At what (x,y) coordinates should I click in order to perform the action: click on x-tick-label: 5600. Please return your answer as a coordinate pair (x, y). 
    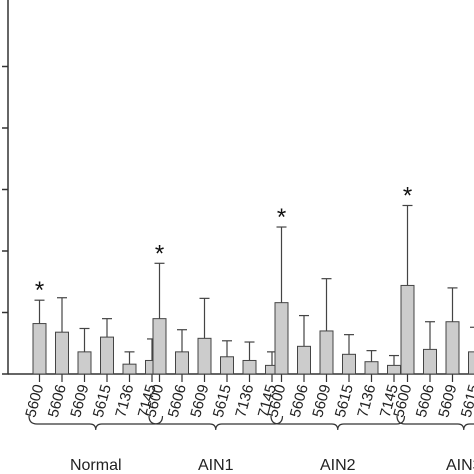
    Looking at the image, I should click on (34, 401).